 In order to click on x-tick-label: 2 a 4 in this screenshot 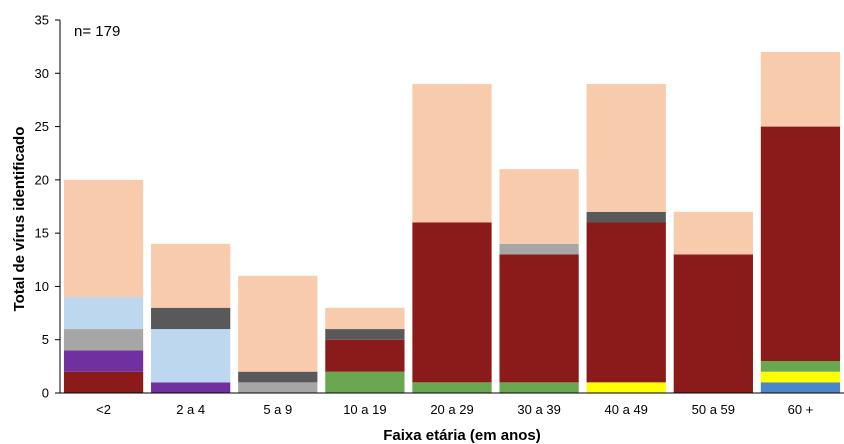, I will do `click(190, 409)`.